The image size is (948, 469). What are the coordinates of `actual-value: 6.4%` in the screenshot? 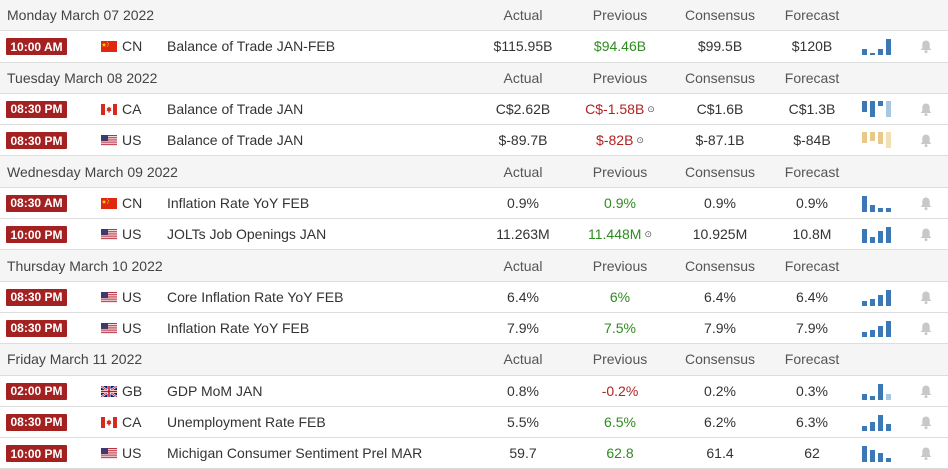 It's located at (523, 296).